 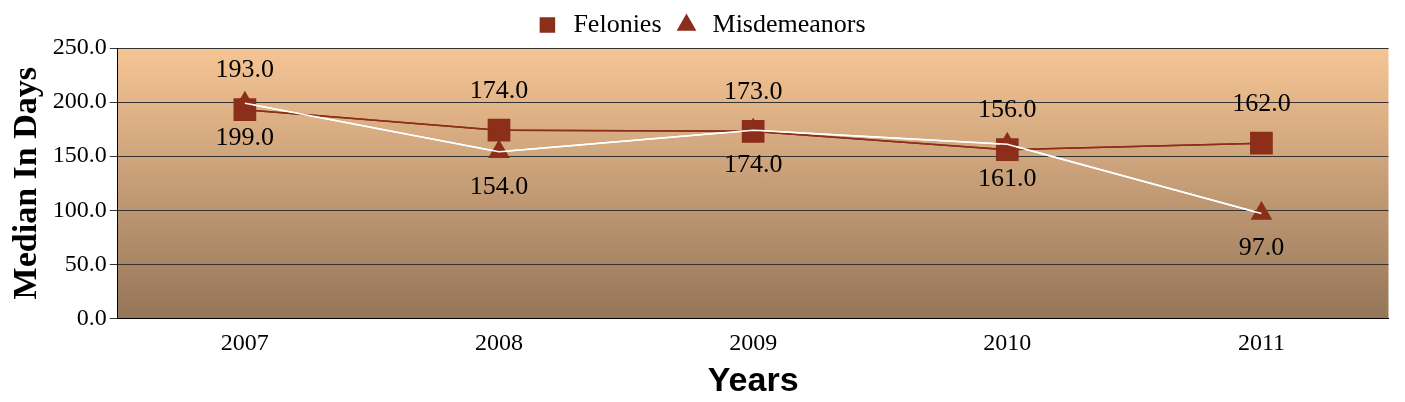 I want to click on y-tick-label: 250.0, so click(x=79, y=46).